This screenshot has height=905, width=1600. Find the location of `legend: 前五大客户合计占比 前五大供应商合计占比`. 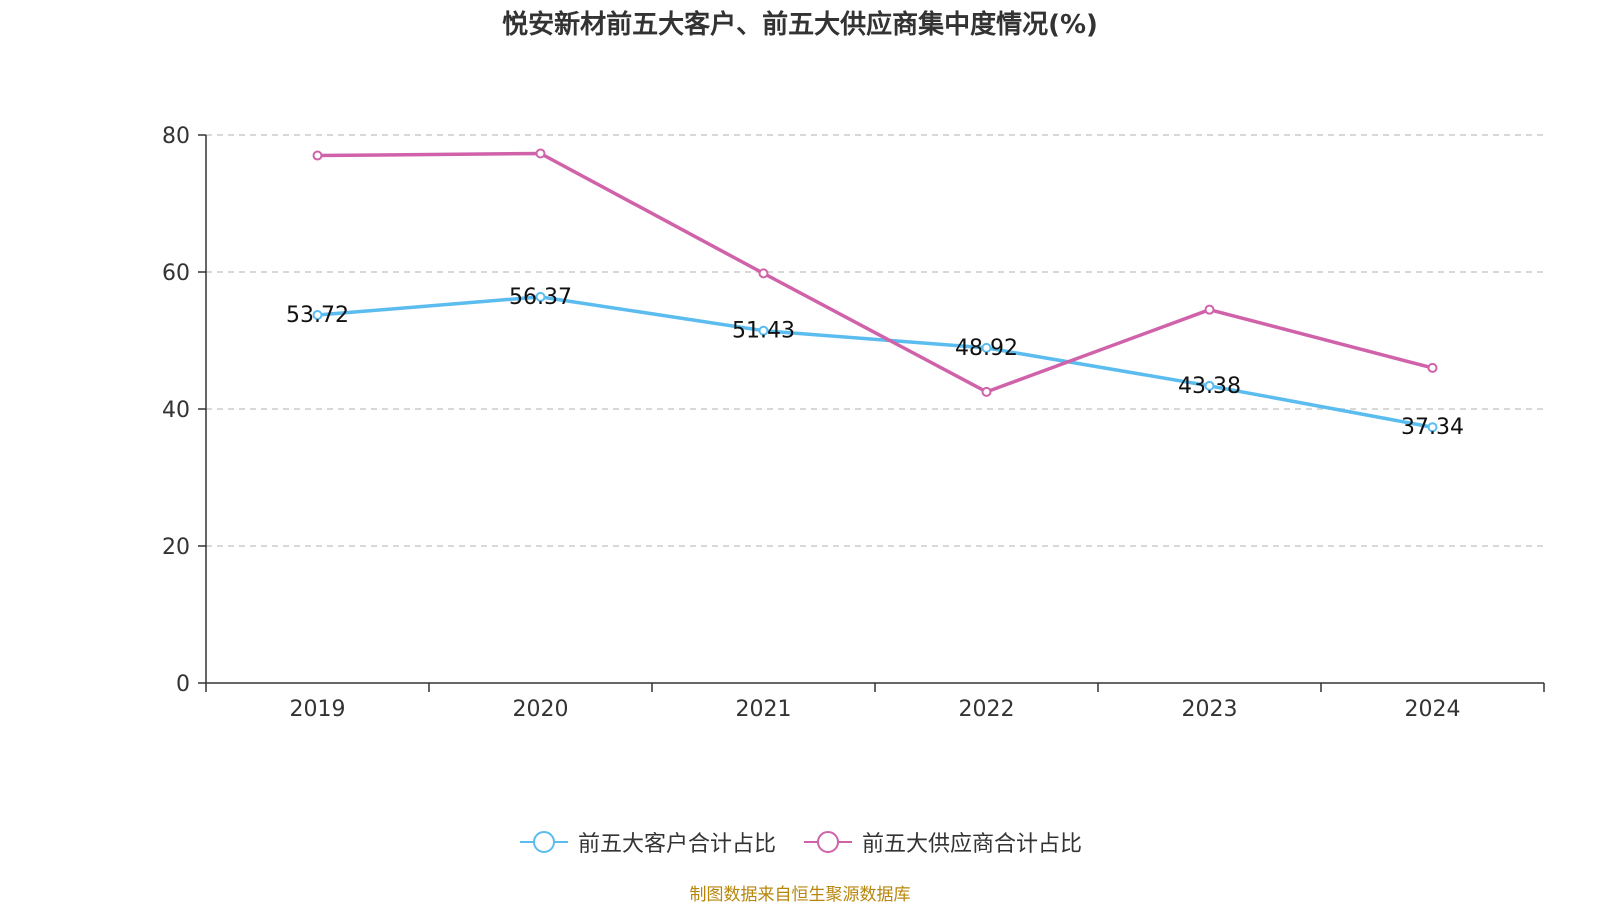

legend: 前五大客户合计占比 前五大供应商合计占比 is located at coordinates (800, 842).